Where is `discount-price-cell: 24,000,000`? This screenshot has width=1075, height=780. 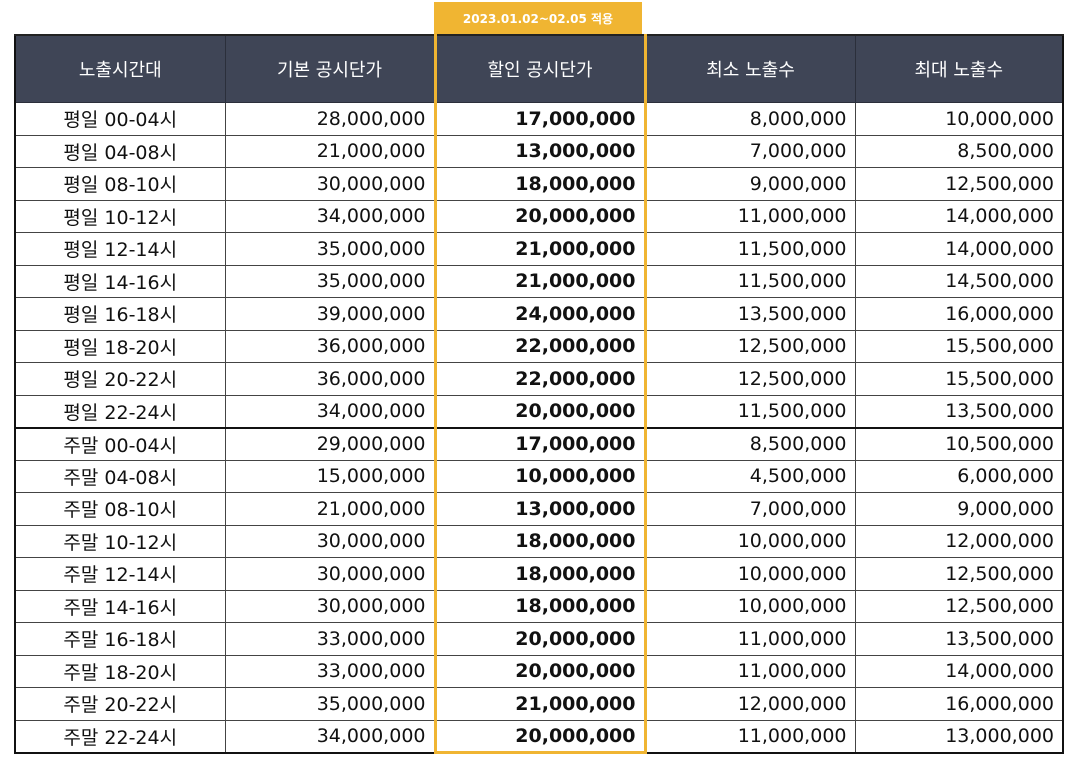
discount-price-cell: 24,000,000 is located at coordinates (540, 314).